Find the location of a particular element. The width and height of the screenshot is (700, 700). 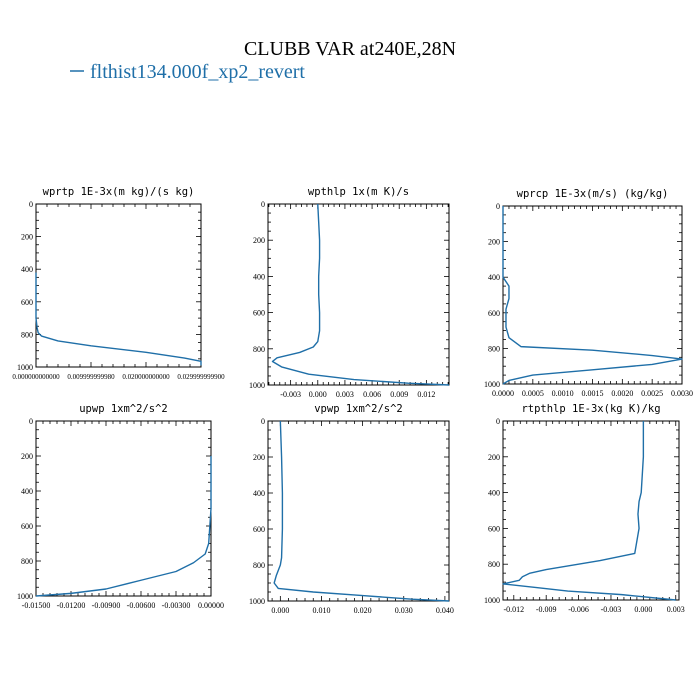

panel-title: rtpthlp 1E-3x(kg K)/kg is located at coordinates (590, 409).